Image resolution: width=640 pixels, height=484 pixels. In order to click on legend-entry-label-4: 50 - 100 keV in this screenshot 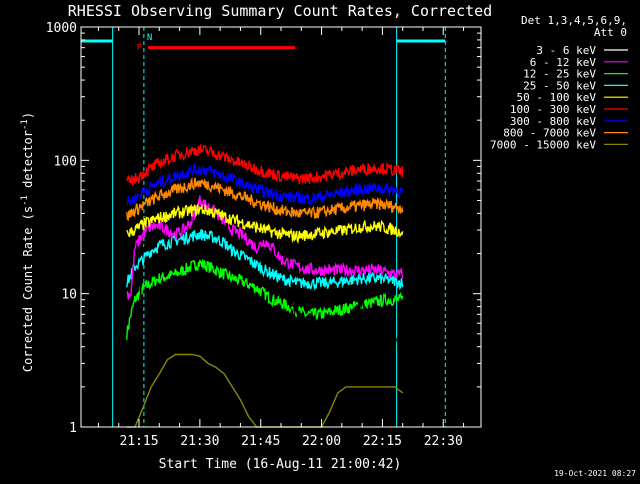, I will do `click(557, 97)`.